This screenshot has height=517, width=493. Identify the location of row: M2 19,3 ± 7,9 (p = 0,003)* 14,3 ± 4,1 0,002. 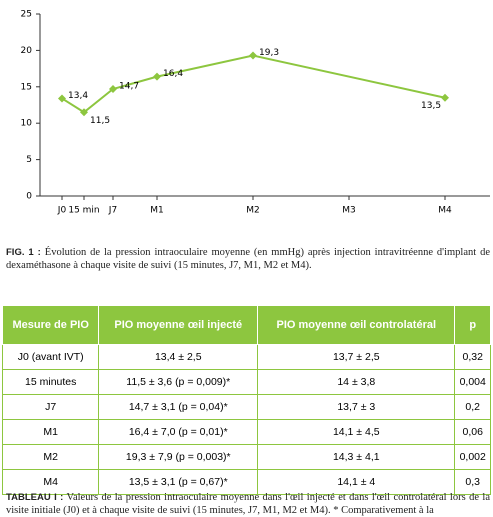
(246, 457).